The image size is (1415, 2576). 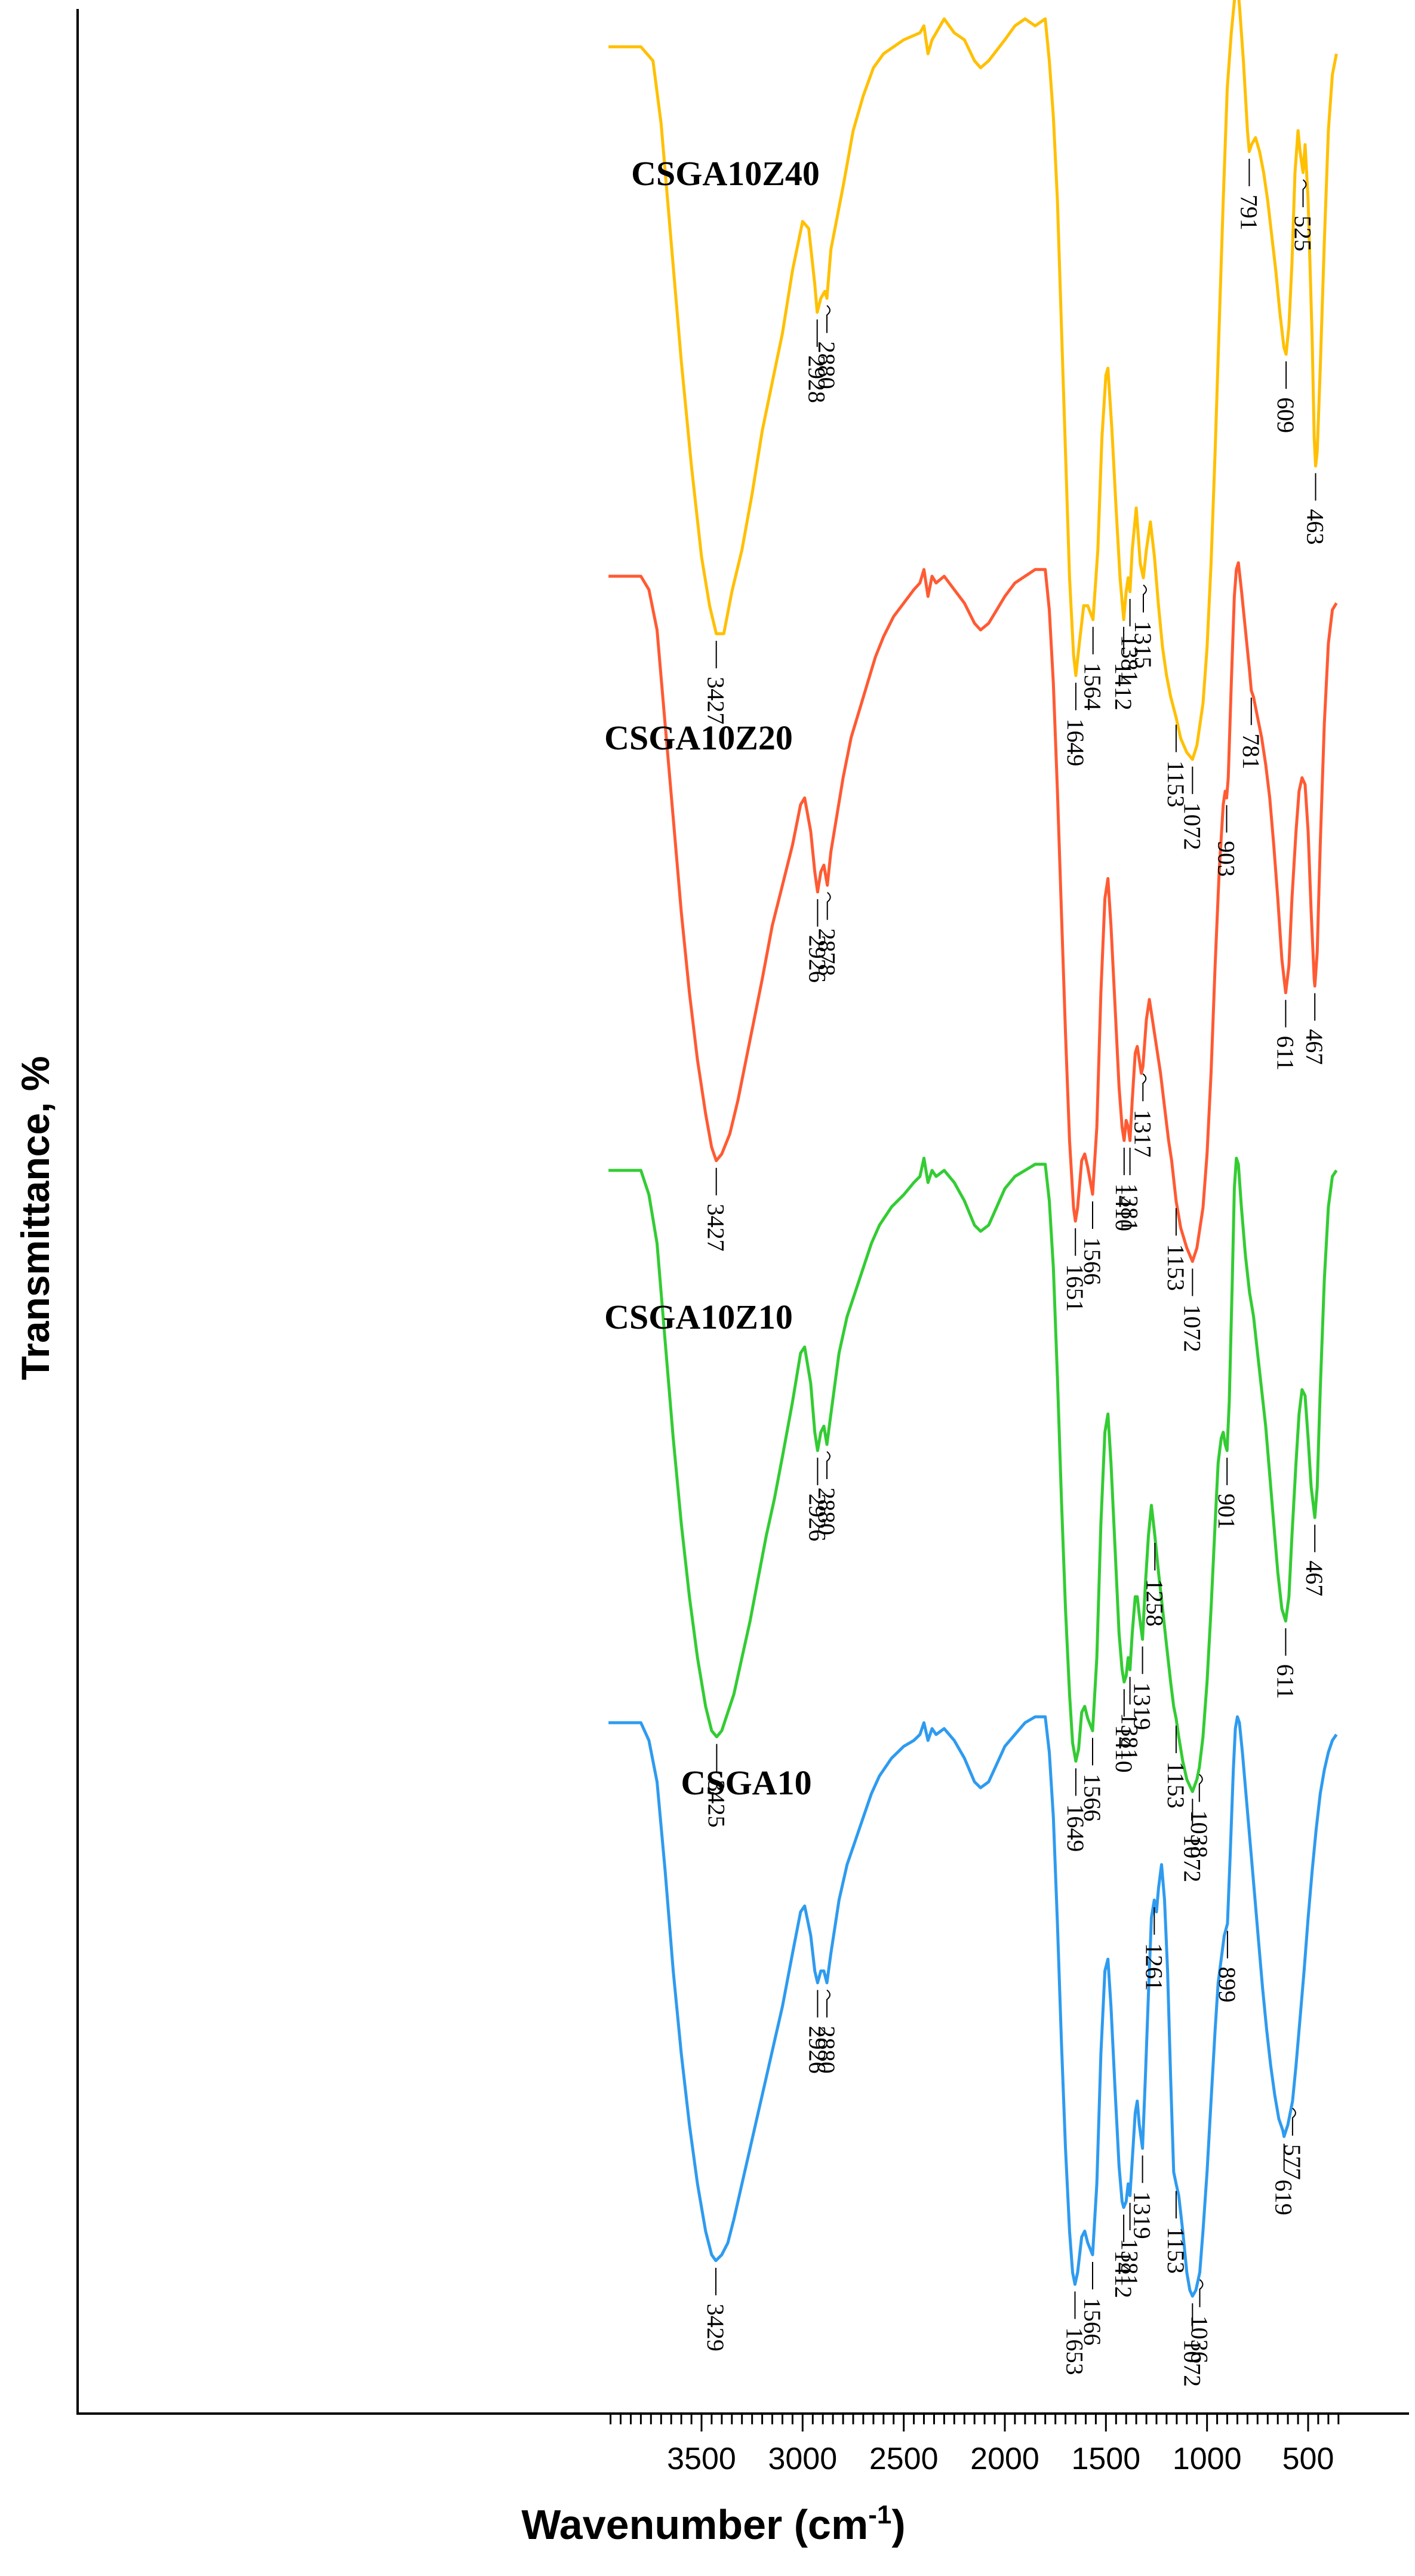 I want to click on peak-label: 1653, so click(x=1075, y=2333).